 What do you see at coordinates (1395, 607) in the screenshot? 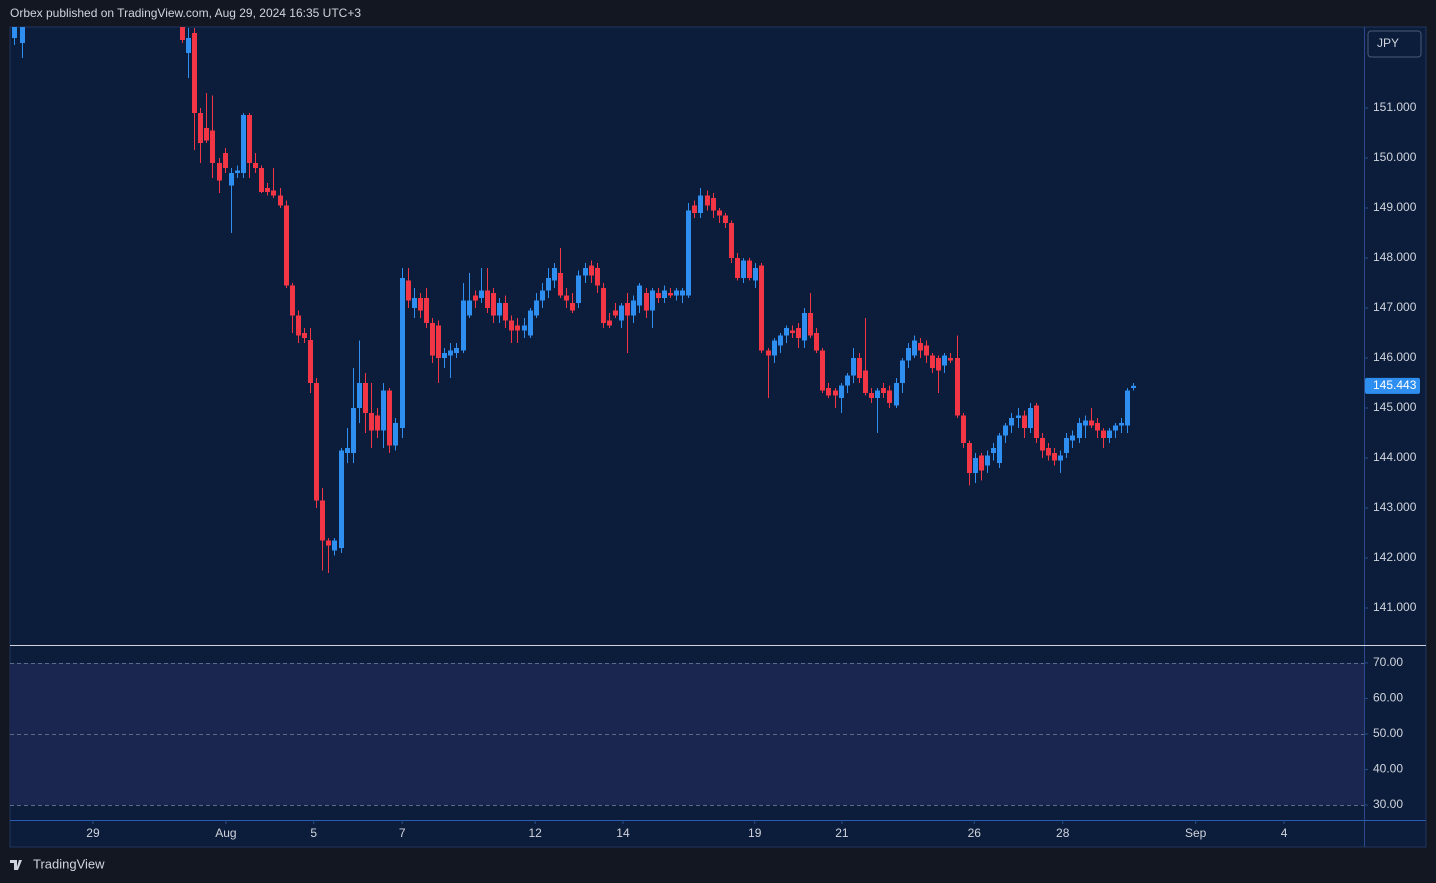
I see `y-tick-label: 141.000` at bounding box center [1395, 607].